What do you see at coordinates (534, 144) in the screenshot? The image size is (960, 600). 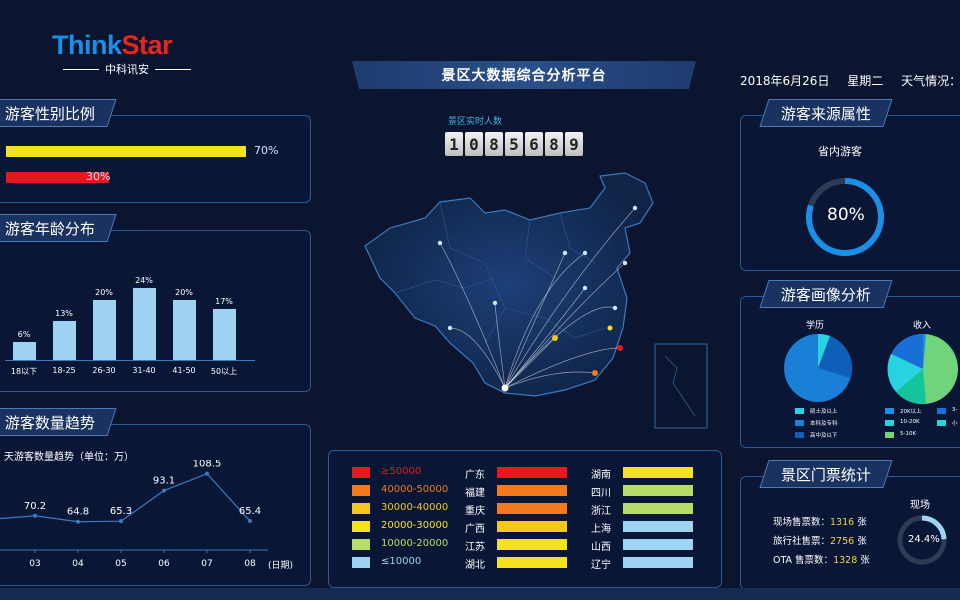 I see `counter-digit: 6` at bounding box center [534, 144].